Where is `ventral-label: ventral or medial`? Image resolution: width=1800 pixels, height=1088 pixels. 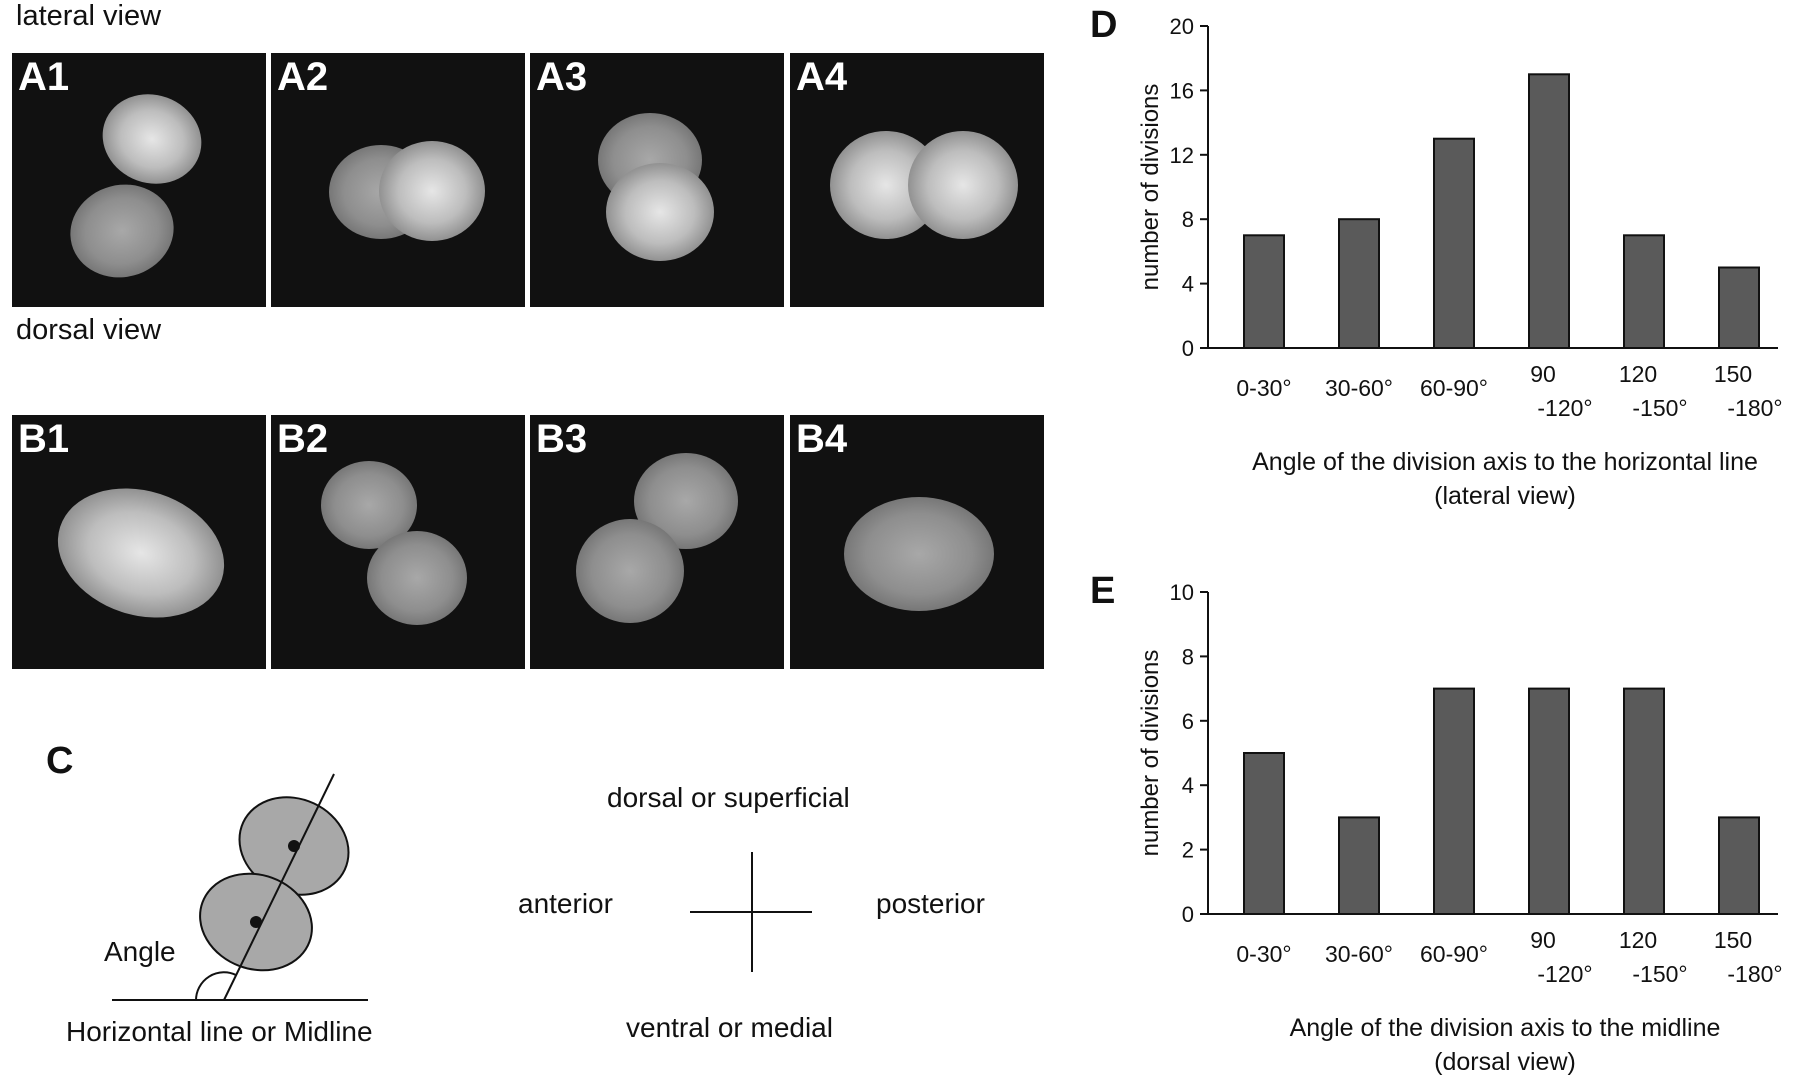 ventral-label: ventral or medial is located at coordinates (729, 1027).